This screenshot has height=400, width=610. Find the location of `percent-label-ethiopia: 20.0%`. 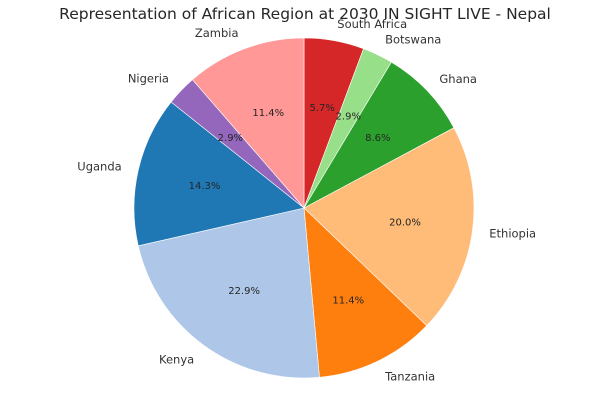

percent-label-ethiopia: 20.0% is located at coordinates (405, 222).